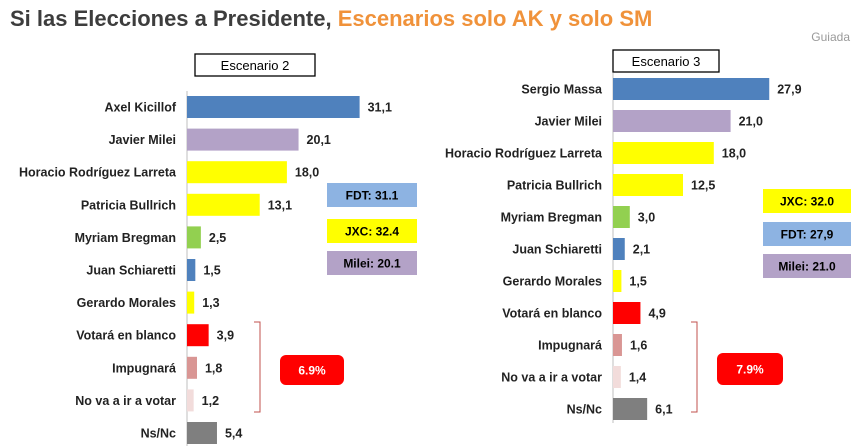  What do you see at coordinates (217, 238) in the screenshot?
I see `chart1-value-label: 2,5` at bounding box center [217, 238].